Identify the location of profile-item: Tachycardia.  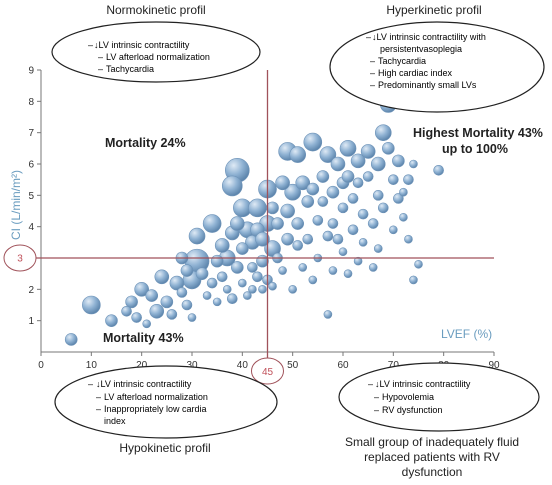
(130, 69).